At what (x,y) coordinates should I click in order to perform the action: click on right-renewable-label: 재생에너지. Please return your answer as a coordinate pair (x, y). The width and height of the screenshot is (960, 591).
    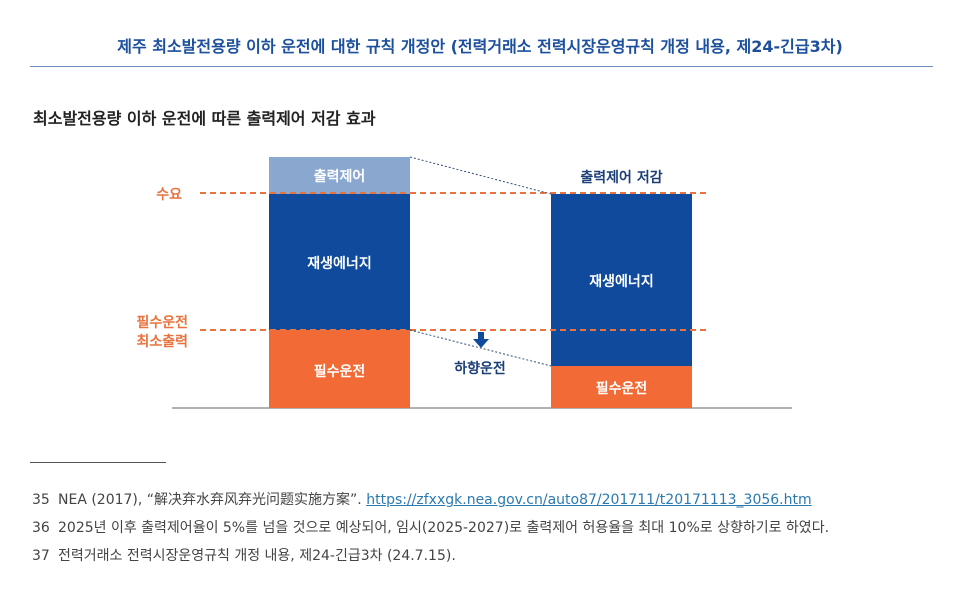
    Looking at the image, I should click on (621, 282).